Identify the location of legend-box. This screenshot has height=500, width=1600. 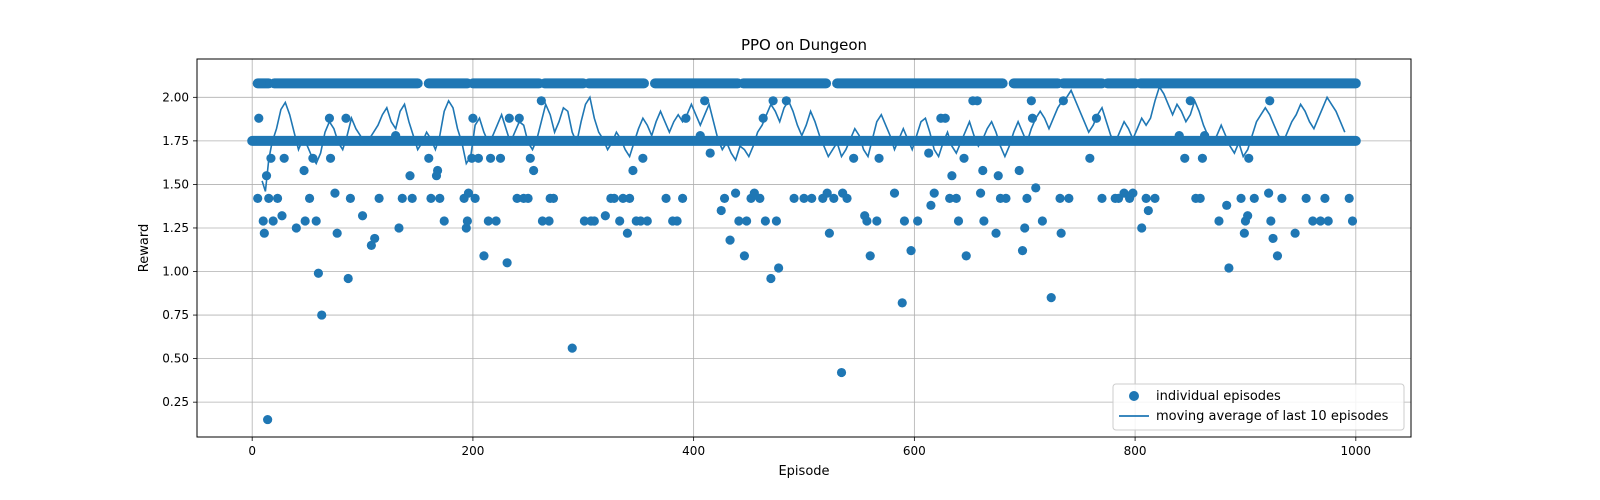
(1258, 407).